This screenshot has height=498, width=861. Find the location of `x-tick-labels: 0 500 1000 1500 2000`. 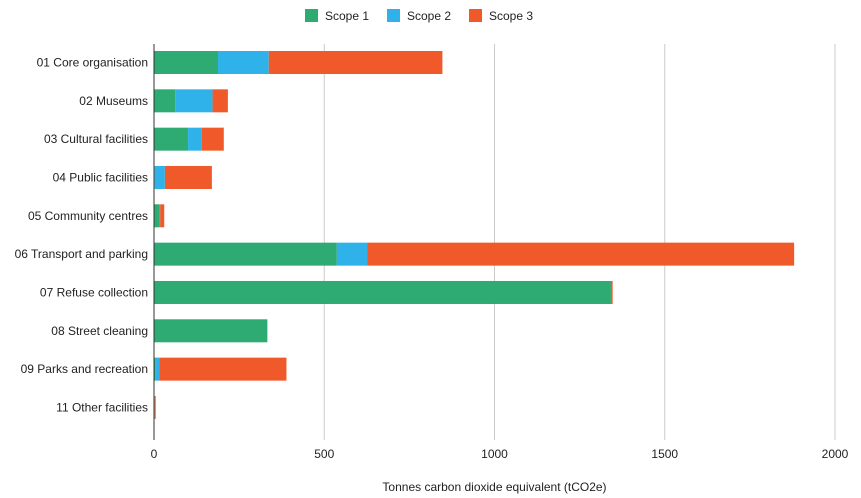

x-tick-labels: 0 500 1000 1500 2000 is located at coordinates (500, 454).